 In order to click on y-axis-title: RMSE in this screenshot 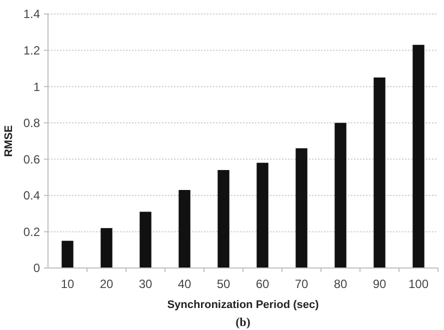, I will do `click(9, 141)`.